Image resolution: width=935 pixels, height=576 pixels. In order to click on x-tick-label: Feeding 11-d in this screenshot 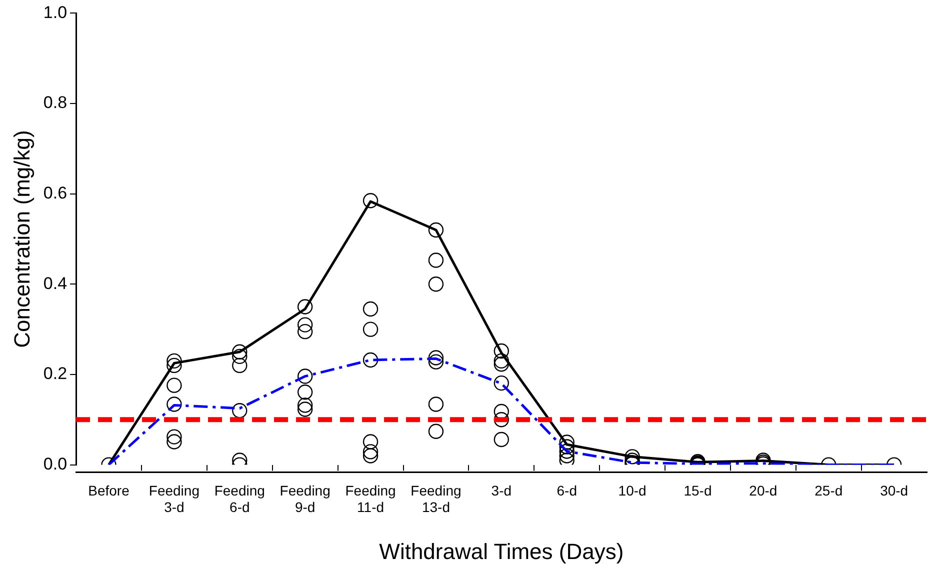, I will do `click(370, 499)`.